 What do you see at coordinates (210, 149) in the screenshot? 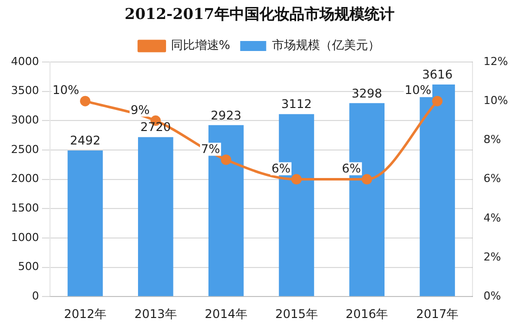
I see `data-label: 7%` at bounding box center [210, 149].